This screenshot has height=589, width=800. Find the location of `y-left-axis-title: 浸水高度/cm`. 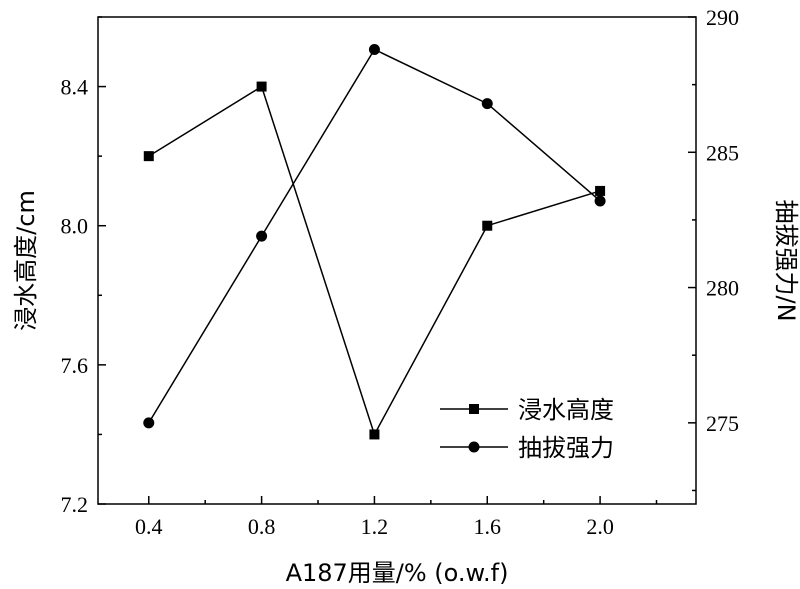

y-left-axis-title: 浸水高度/cm is located at coordinates (26, 260).